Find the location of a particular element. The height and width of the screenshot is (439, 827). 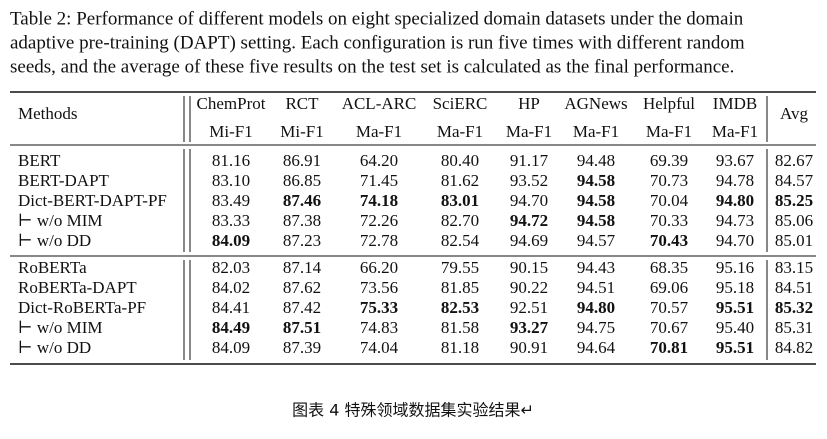

score-cell: 82.53 is located at coordinates (460, 307).